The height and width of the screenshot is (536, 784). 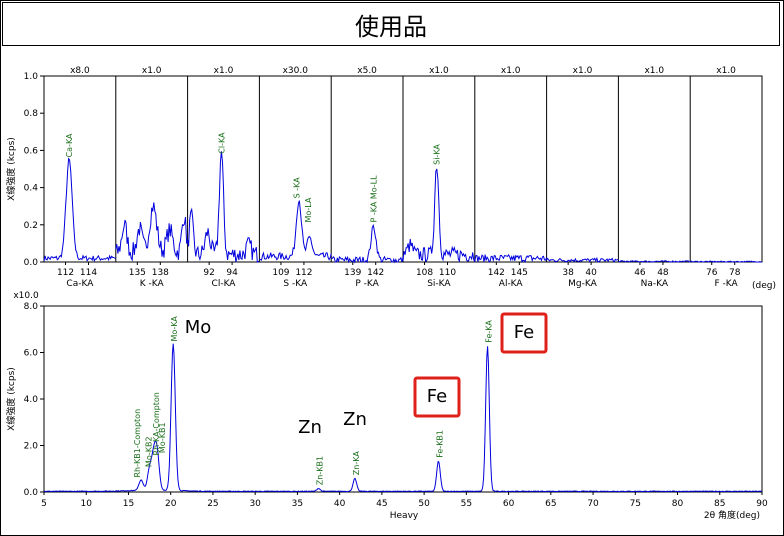 What do you see at coordinates (524, 333) in the screenshot?
I see `annotation-highlight-box` at bounding box center [524, 333].